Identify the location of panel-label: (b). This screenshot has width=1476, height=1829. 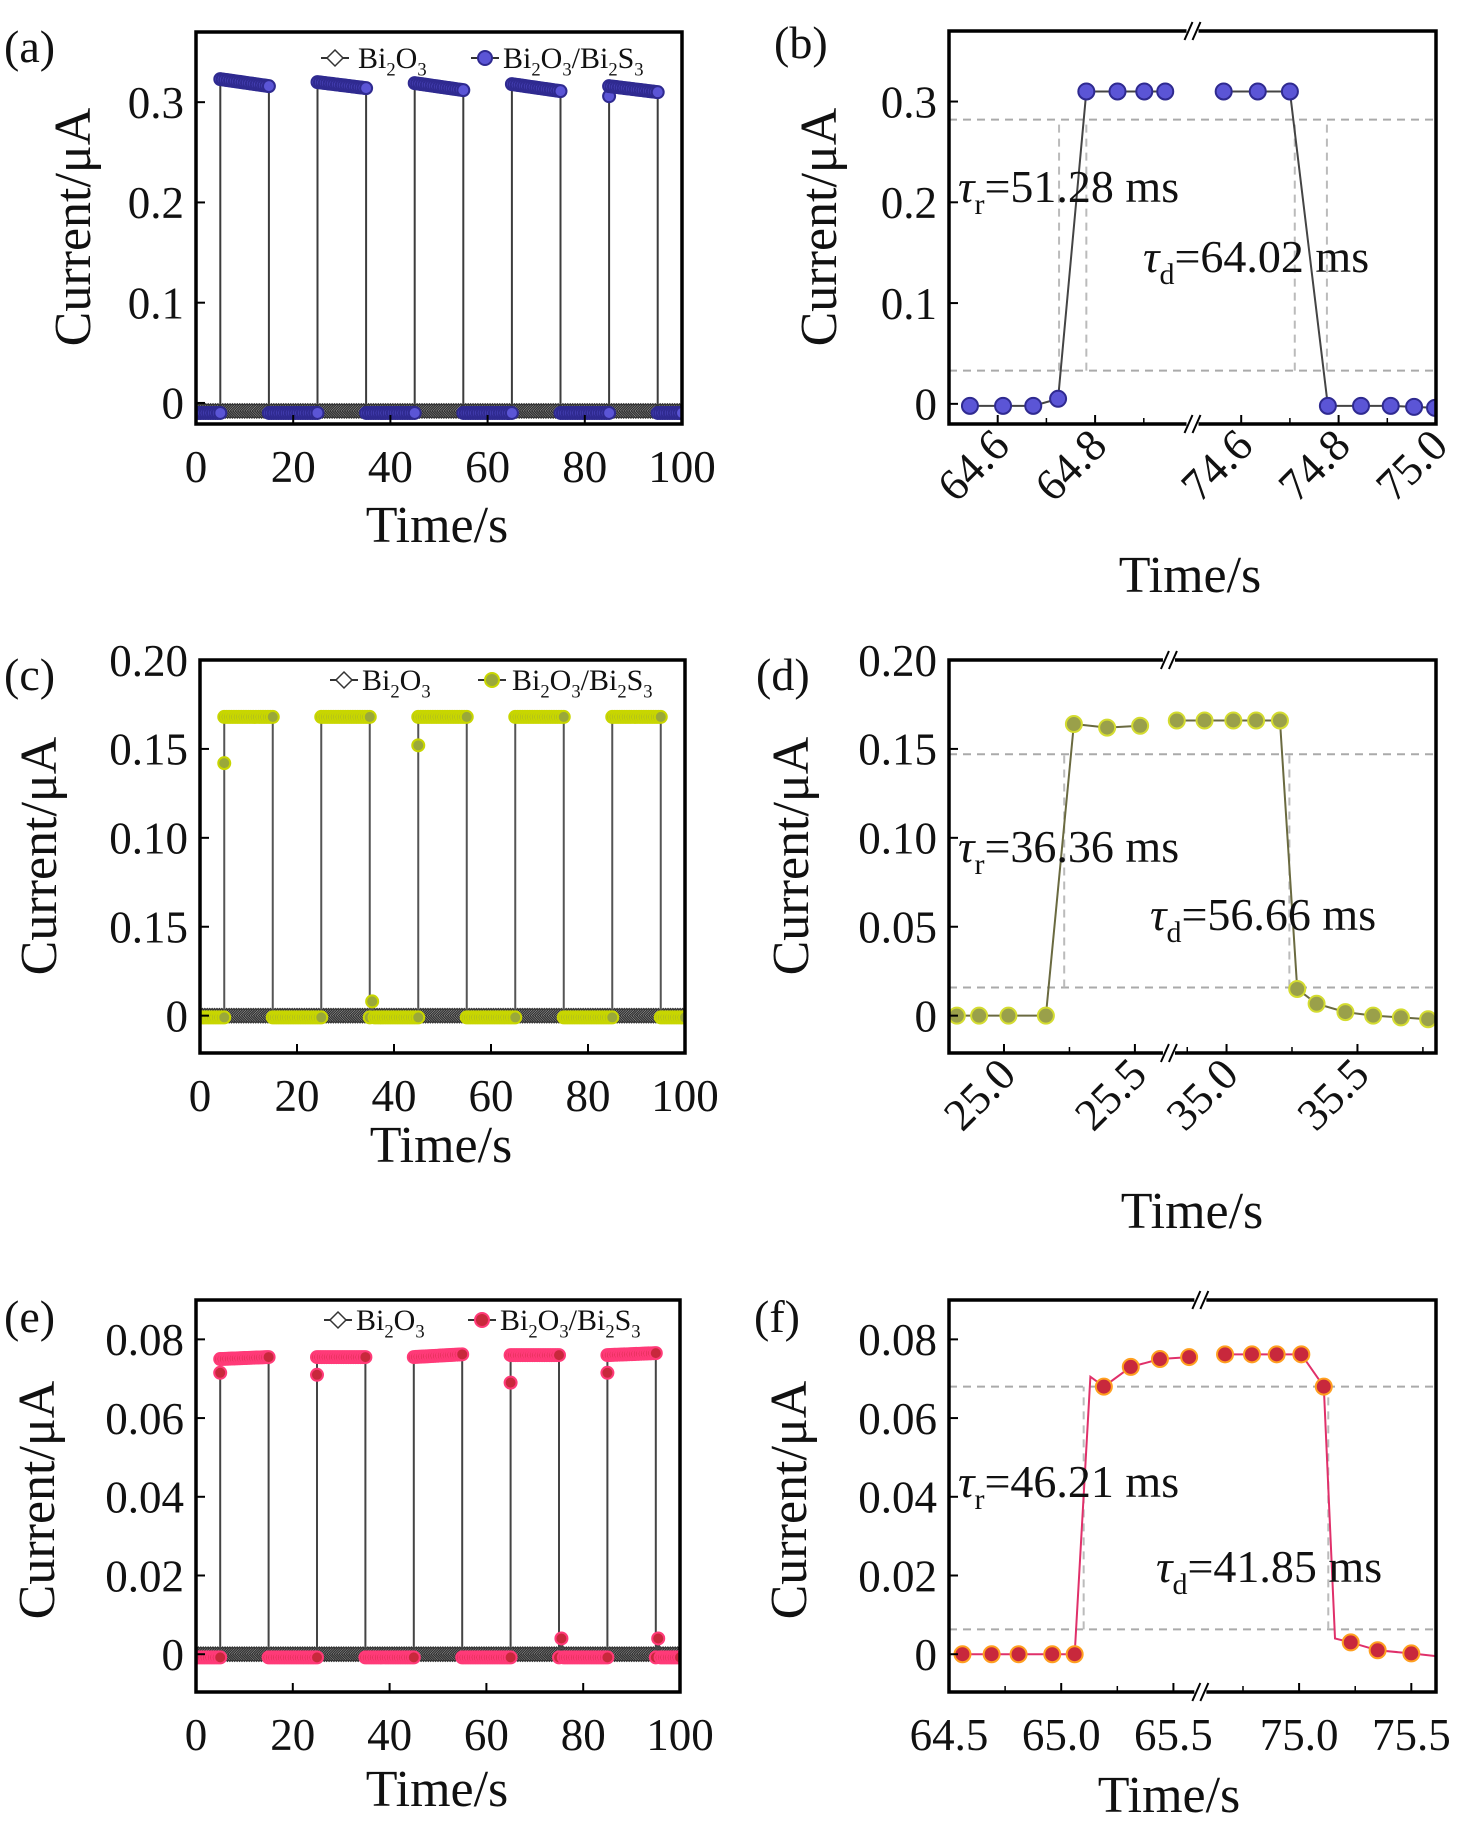
(801, 42).